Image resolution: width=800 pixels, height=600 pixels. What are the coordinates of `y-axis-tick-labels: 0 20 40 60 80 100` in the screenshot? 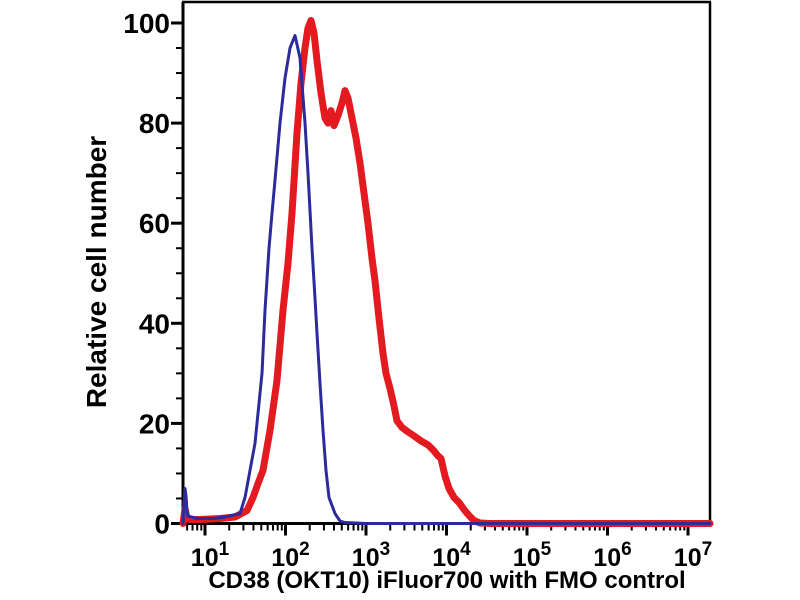 It's located at (146, 274).